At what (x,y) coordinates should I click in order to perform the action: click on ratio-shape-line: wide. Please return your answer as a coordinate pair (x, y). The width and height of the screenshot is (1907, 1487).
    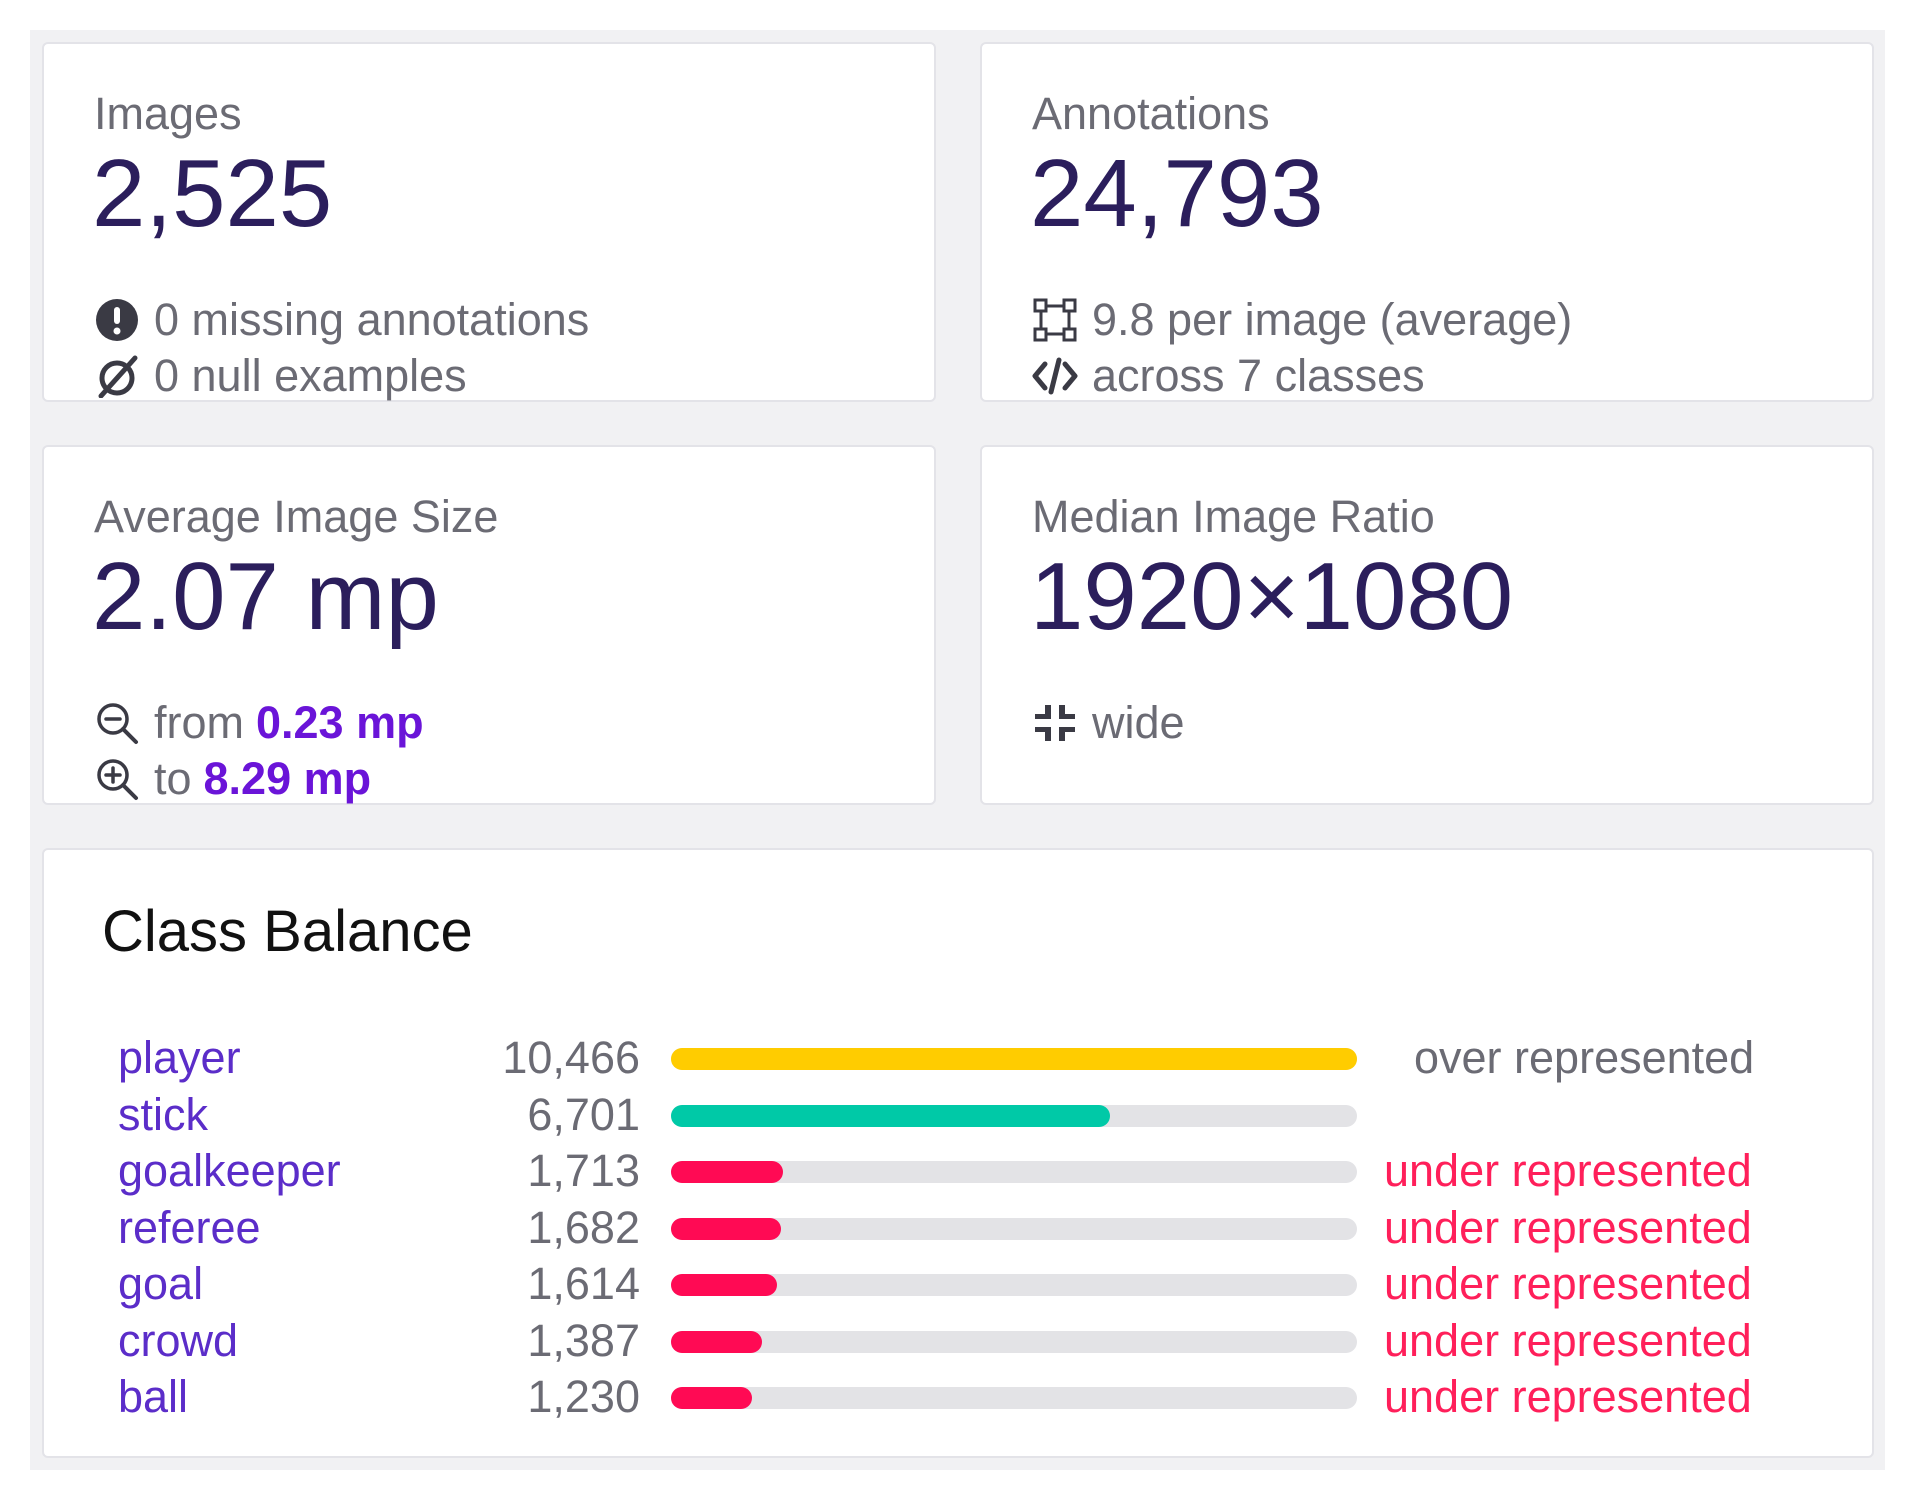
    Looking at the image, I should click on (1108, 723).